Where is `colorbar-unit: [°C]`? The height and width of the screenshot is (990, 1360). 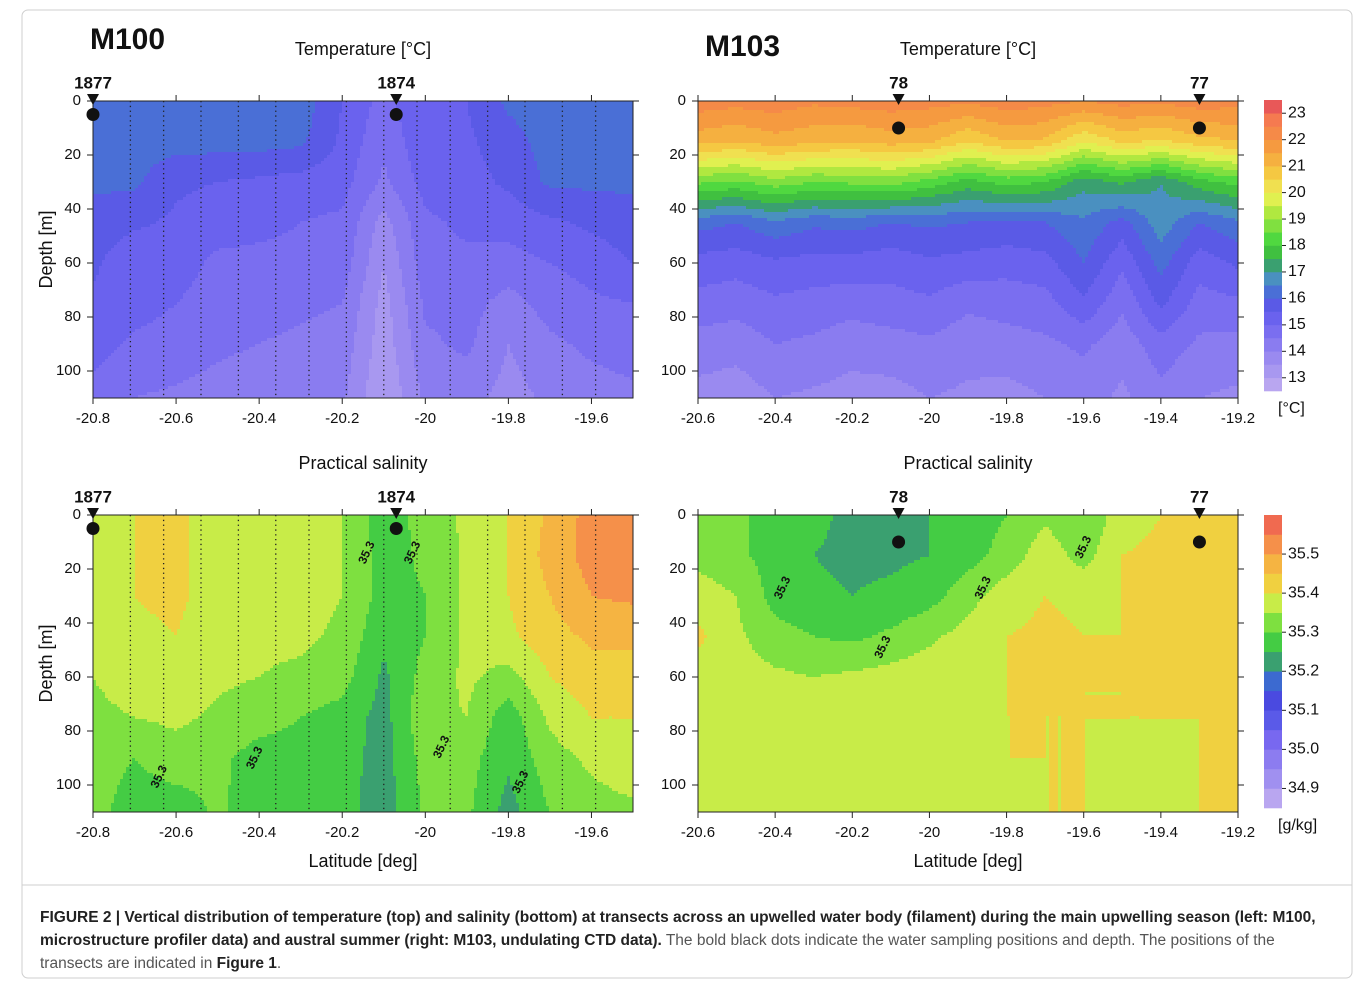
colorbar-unit: [°C] is located at coordinates (1291, 408).